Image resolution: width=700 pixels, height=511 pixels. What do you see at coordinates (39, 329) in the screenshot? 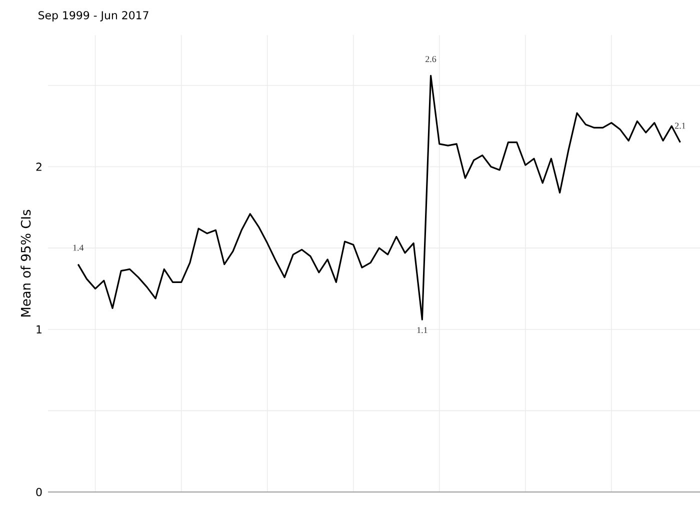
I see `y-tick-label: 1` at bounding box center [39, 329].